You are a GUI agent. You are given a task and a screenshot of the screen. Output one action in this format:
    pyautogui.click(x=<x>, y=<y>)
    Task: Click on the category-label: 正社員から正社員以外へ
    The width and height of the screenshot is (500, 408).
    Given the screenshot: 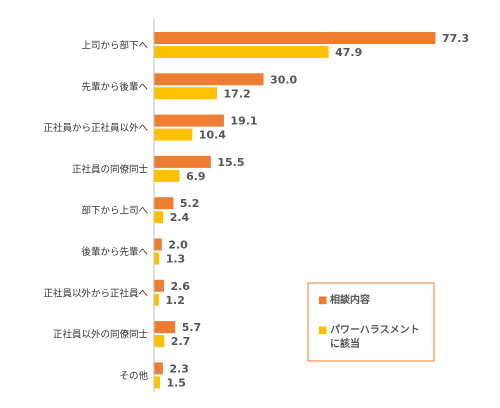 What is the action you would take?
    pyautogui.click(x=95, y=128)
    